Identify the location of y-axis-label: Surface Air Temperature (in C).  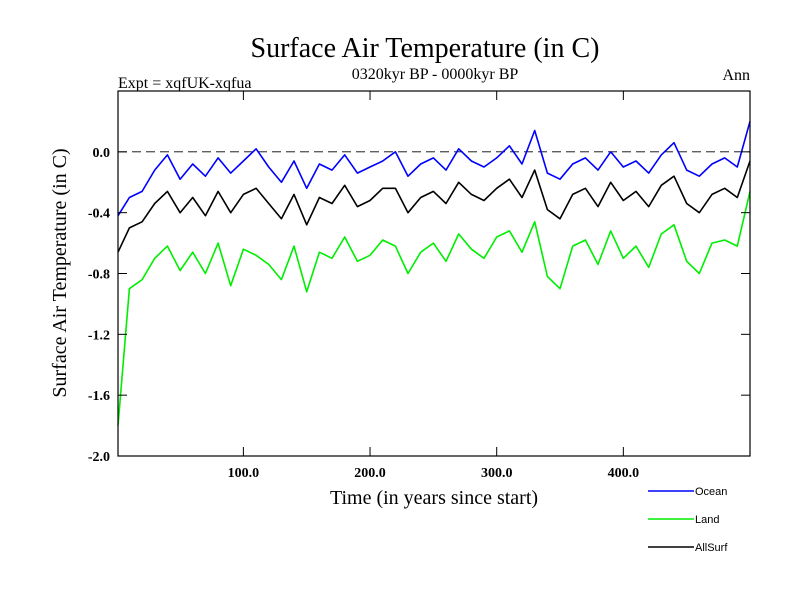
(60, 272).